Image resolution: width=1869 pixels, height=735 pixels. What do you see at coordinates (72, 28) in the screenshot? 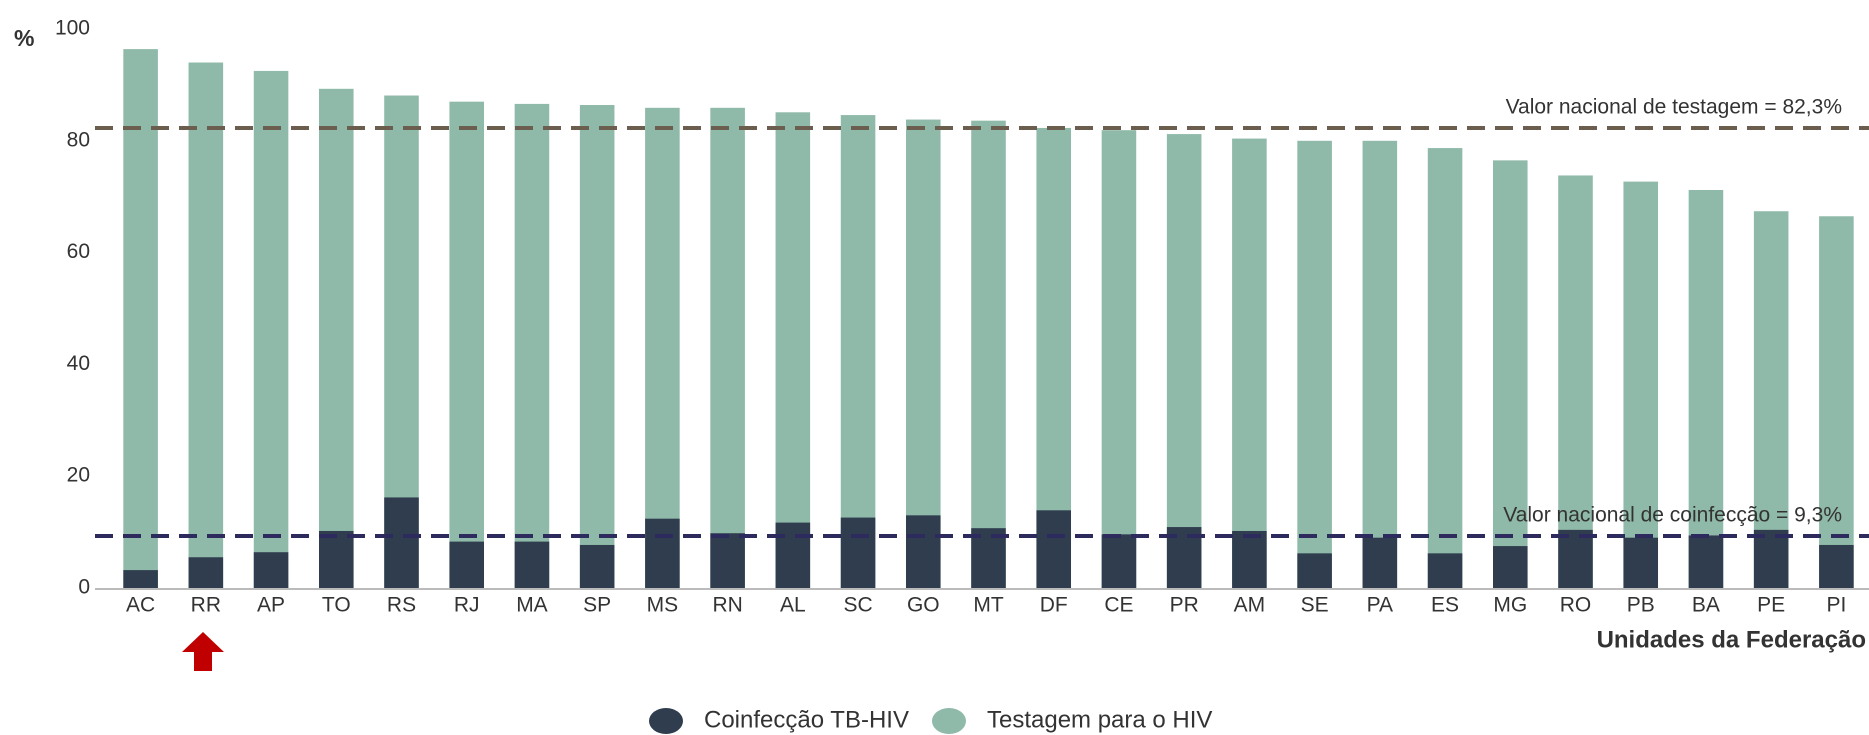
I see `y-tick-label: 100` at bounding box center [72, 28].